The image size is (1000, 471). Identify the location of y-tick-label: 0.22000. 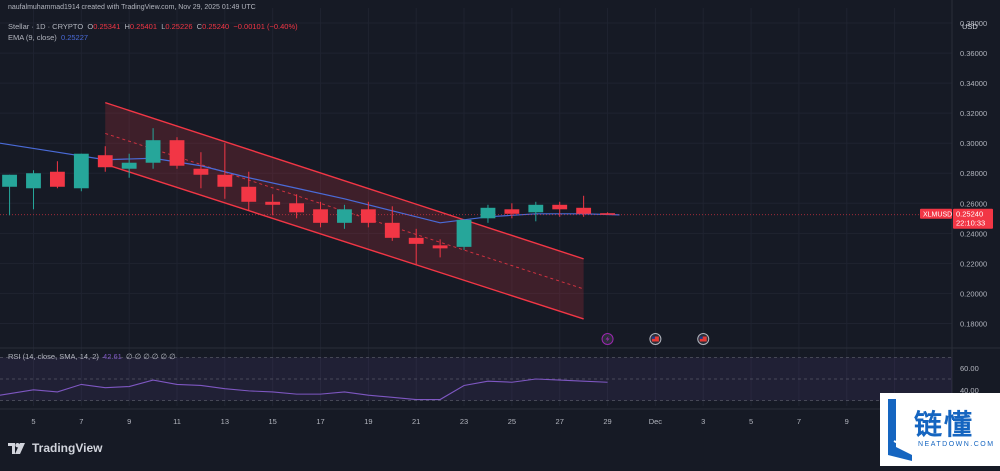
(973, 263).